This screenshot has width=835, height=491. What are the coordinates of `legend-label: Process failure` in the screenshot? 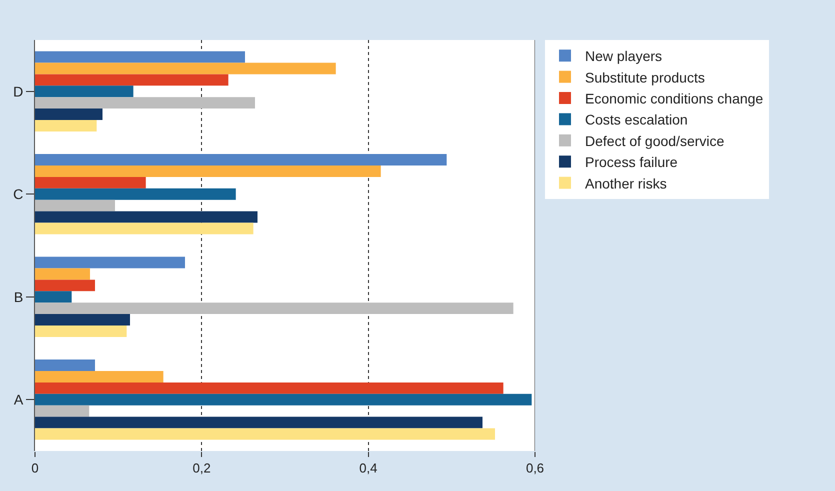 It's located at (631, 162).